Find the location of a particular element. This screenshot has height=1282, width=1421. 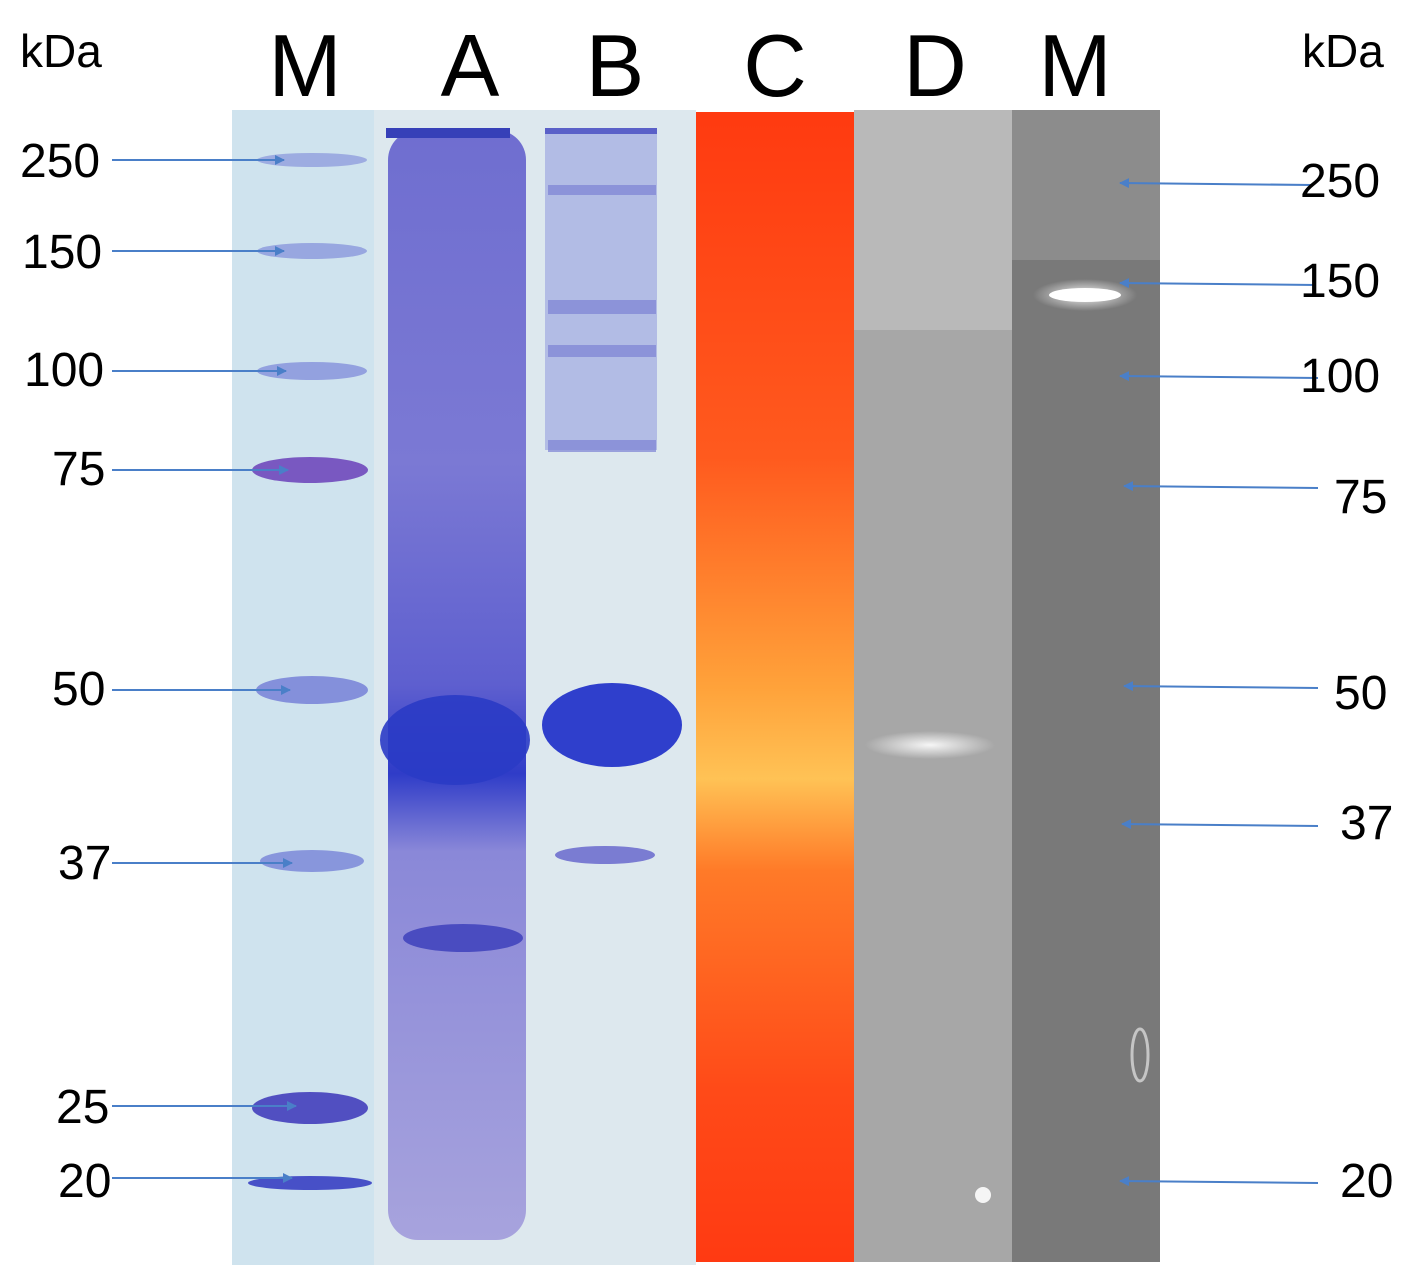

mw-right-37: 37 is located at coordinates (1367, 823).